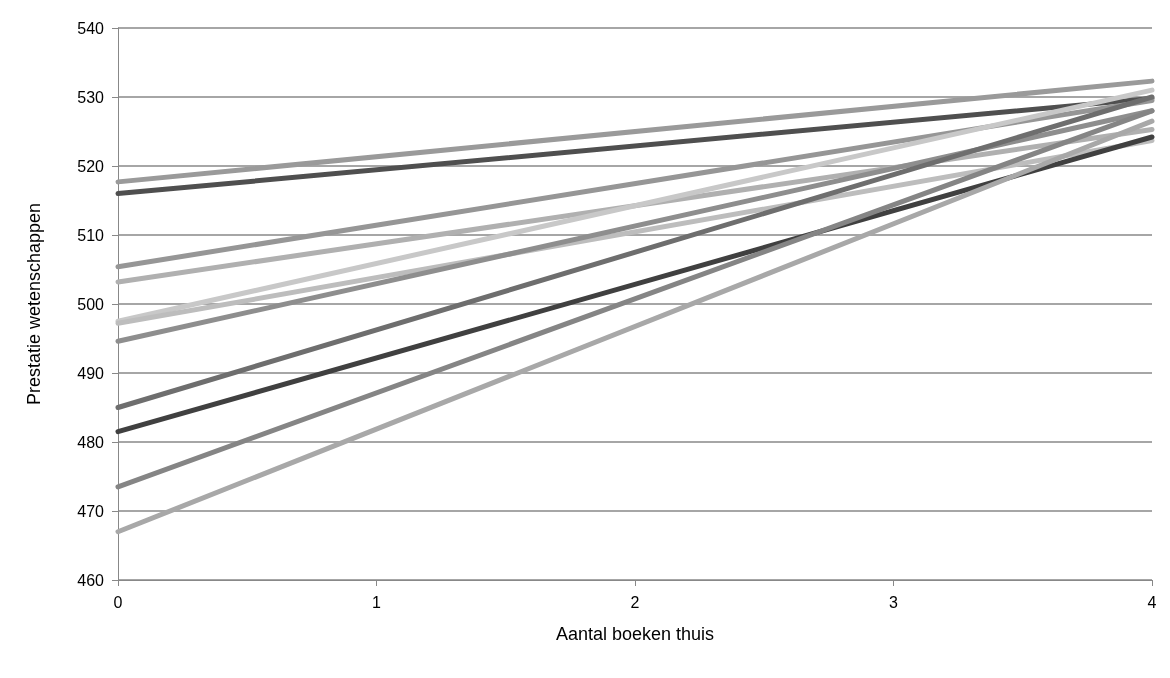  What do you see at coordinates (91, 97) in the screenshot?
I see `y-tick-label: 530` at bounding box center [91, 97].